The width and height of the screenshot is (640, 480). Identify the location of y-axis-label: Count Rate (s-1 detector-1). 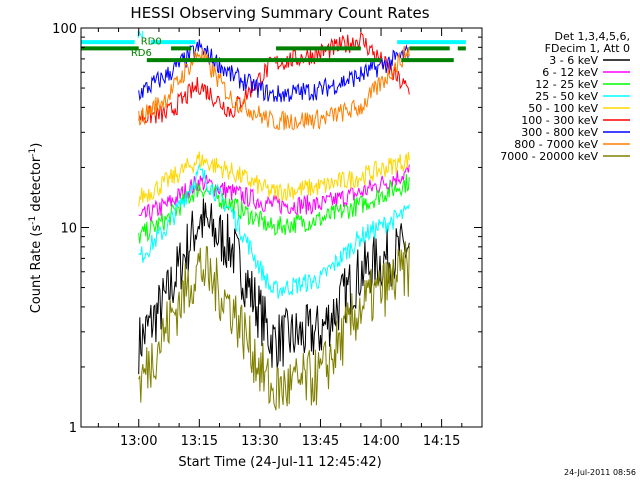
(36, 228).